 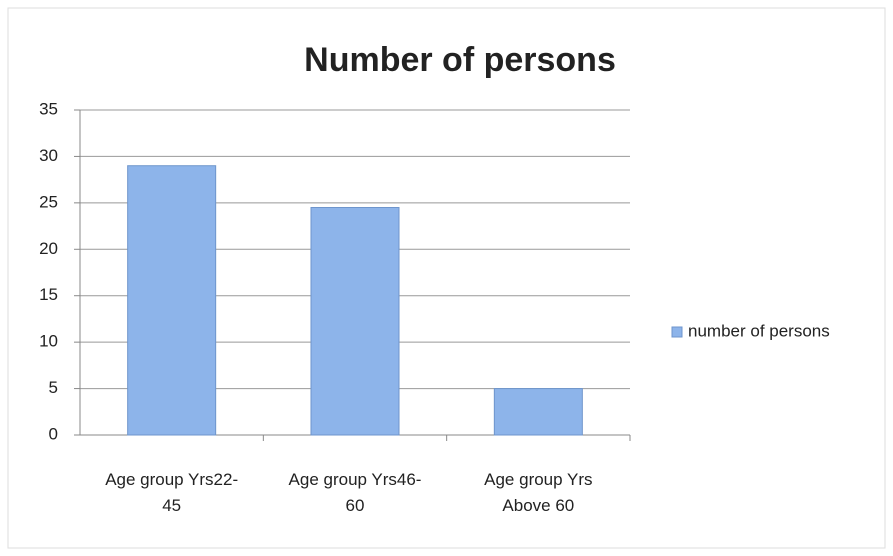 What do you see at coordinates (48, 201) in the screenshot?
I see `y-tick-label: 25` at bounding box center [48, 201].